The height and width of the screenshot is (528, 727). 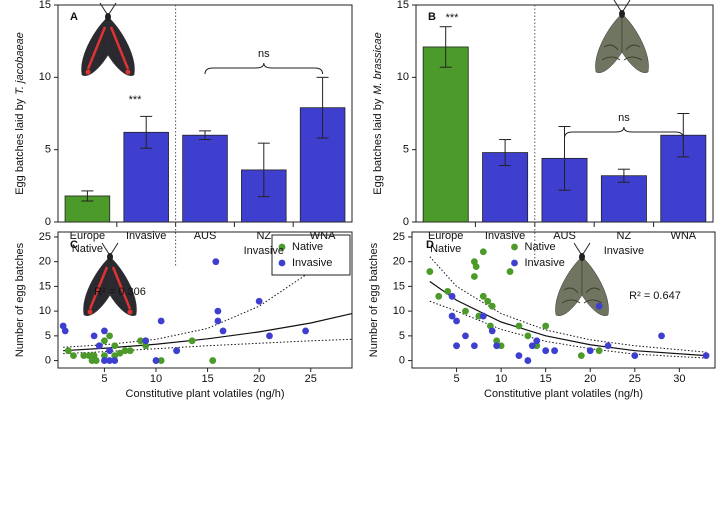 What do you see at coordinates (622, 52) in the screenshot?
I see `moth-pattern` at bounding box center [622, 52].